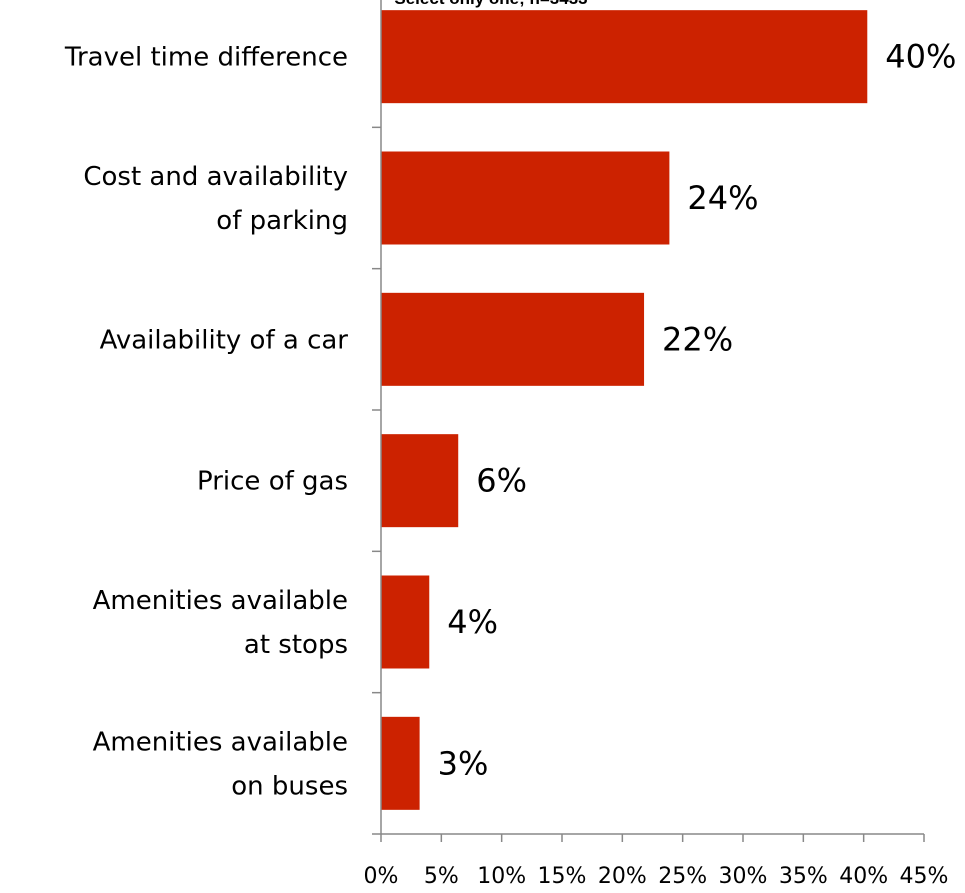 The width and height of the screenshot is (965, 893). What do you see at coordinates (215, 177) in the screenshot?
I see `category-label: Cost and availability` at bounding box center [215, 177].